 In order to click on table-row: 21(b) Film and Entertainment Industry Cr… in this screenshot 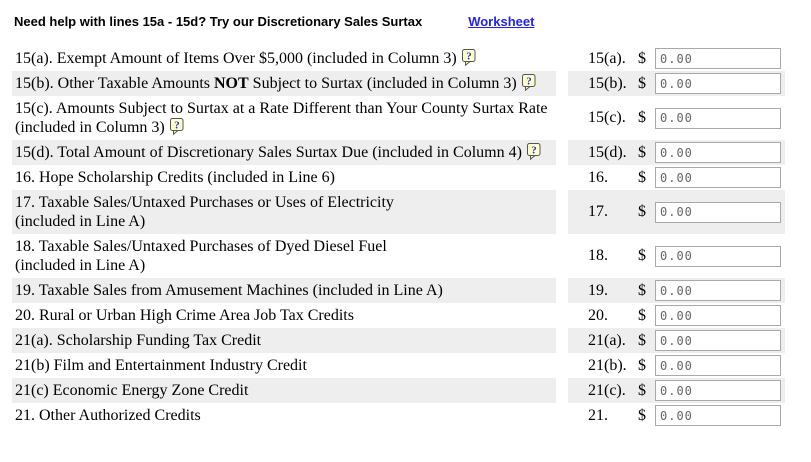, I will do `click(405, 365)`.